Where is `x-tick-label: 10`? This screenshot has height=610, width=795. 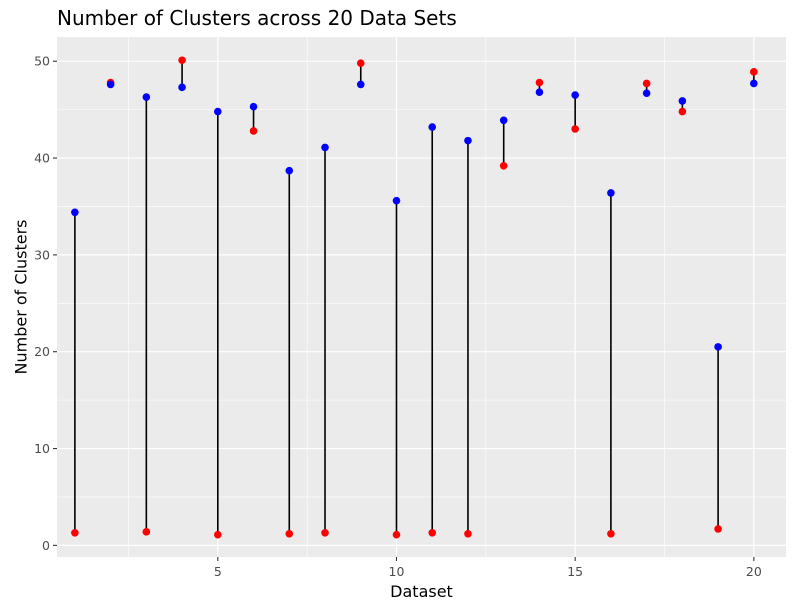 x-tick-label: 10 is located at coordinates (397, 571).